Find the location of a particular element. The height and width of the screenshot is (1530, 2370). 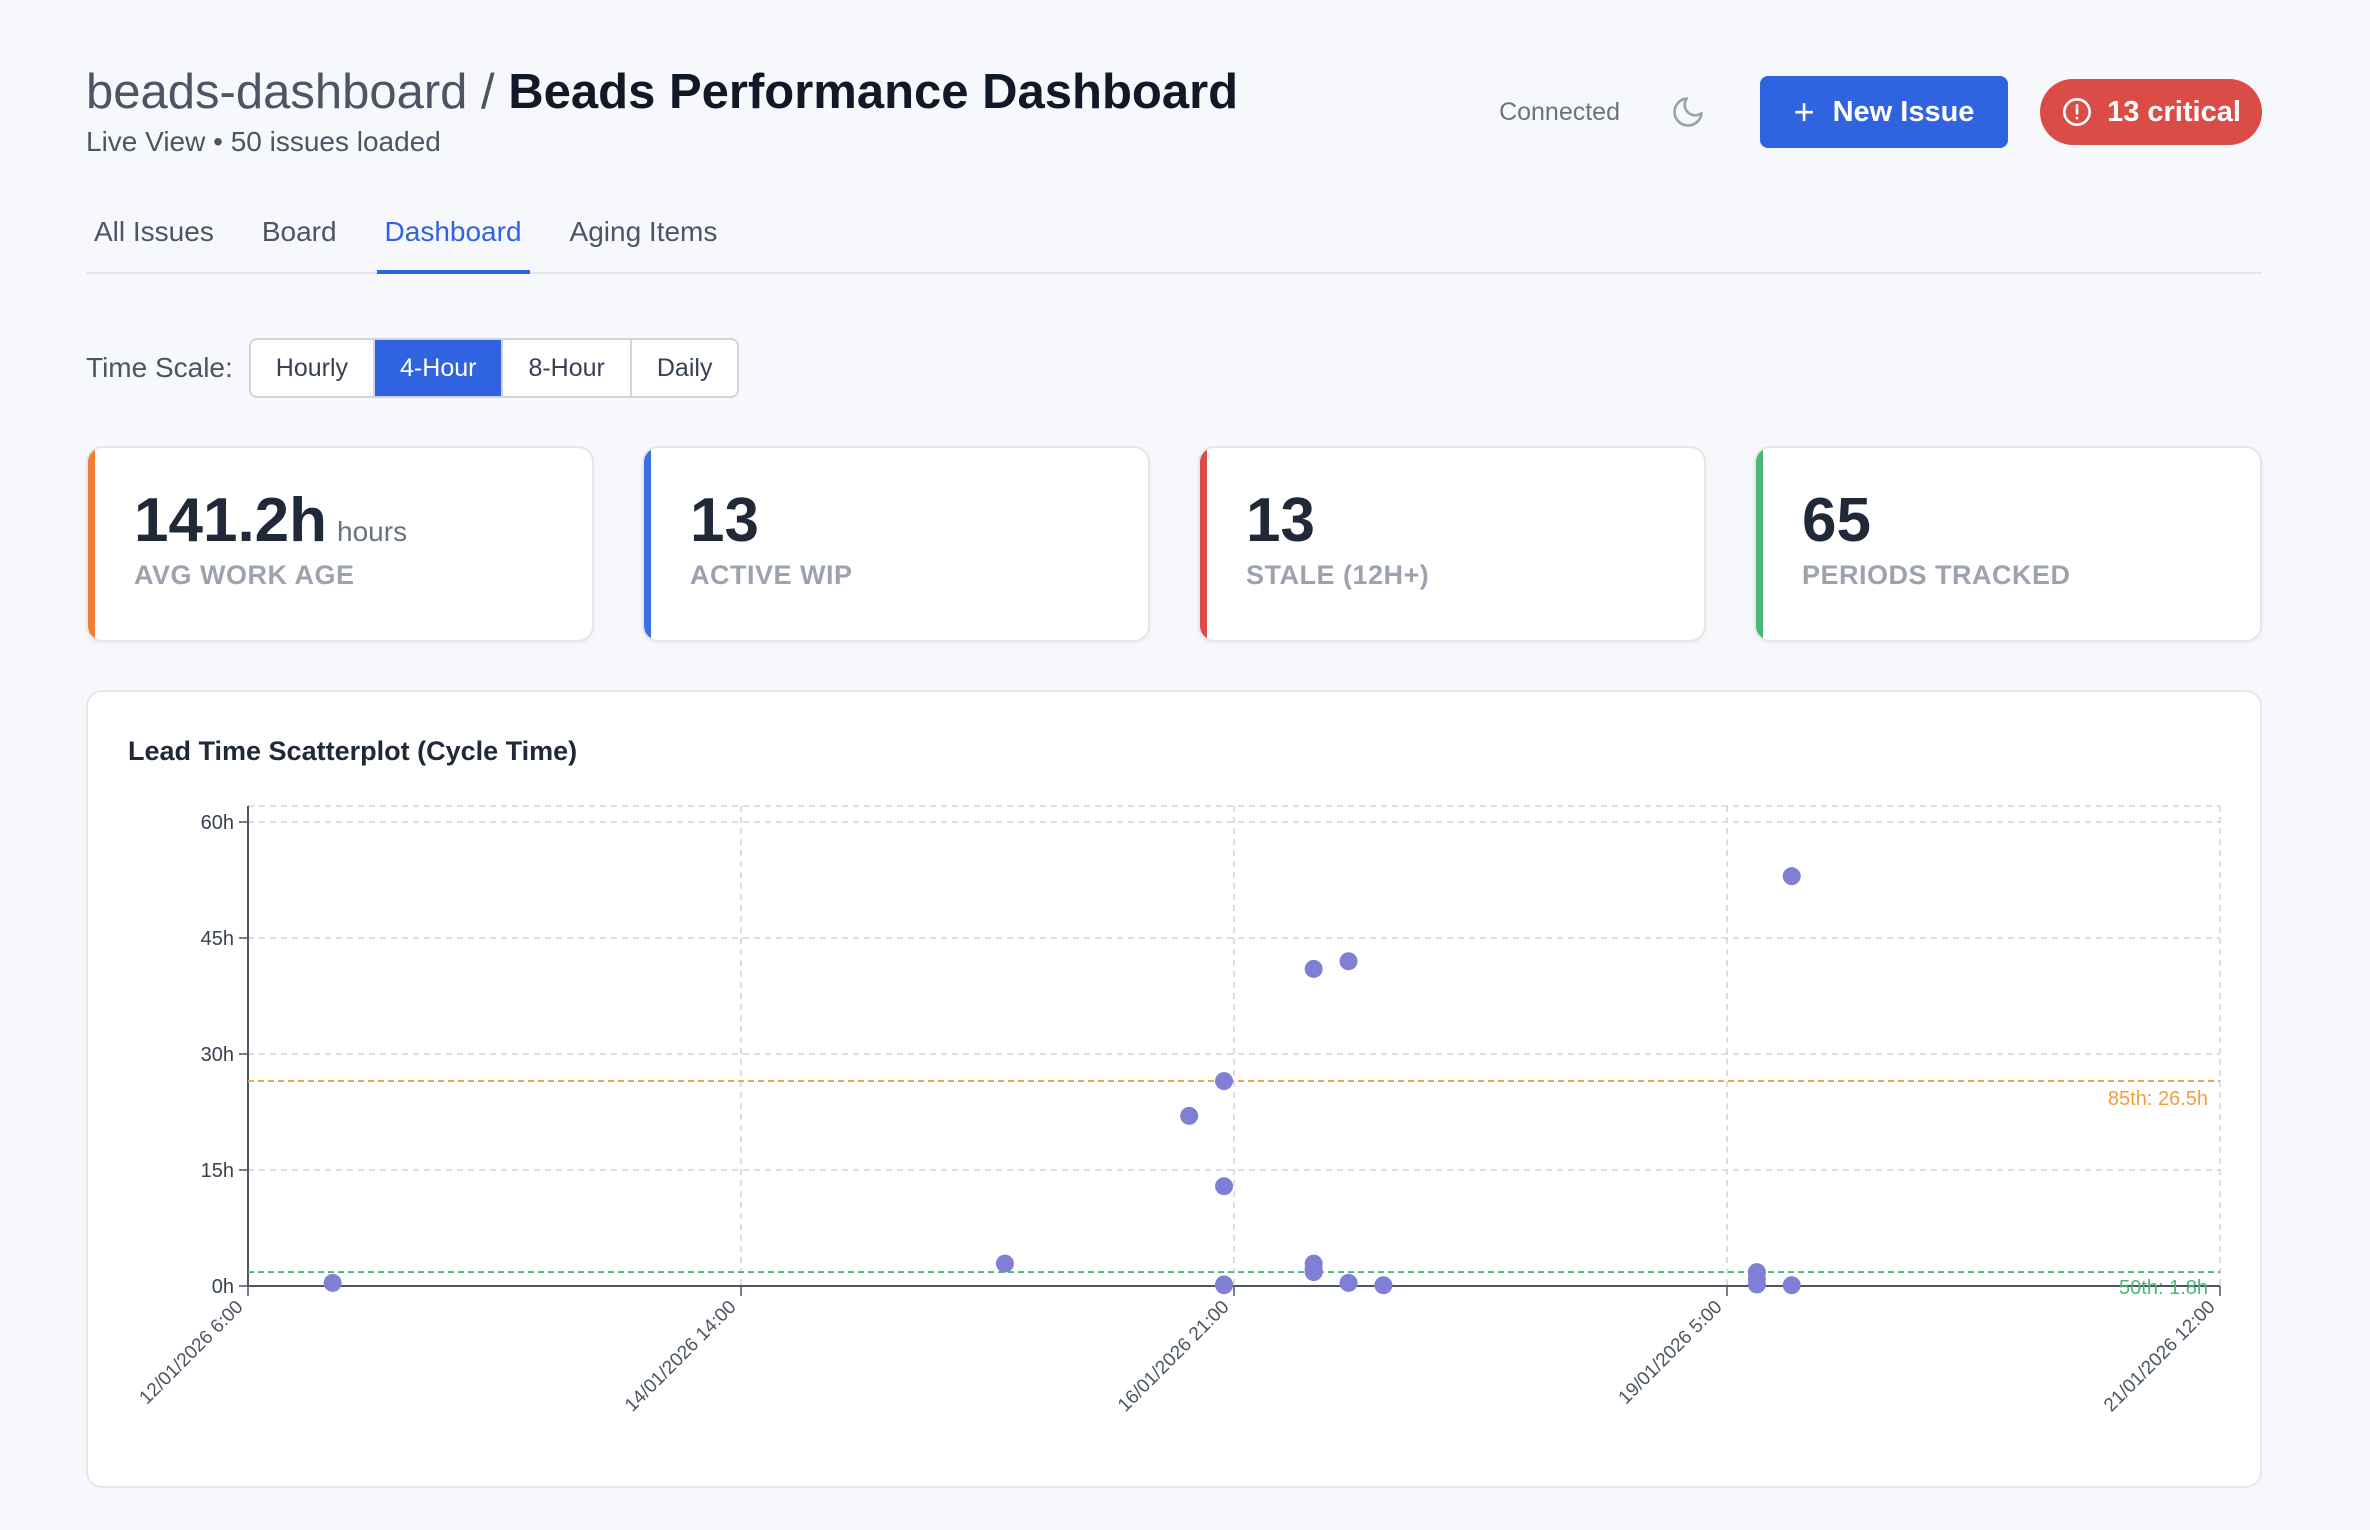

x-tick-label: 19/01/2026 5:00 is located at coordinates (1671, 1353).